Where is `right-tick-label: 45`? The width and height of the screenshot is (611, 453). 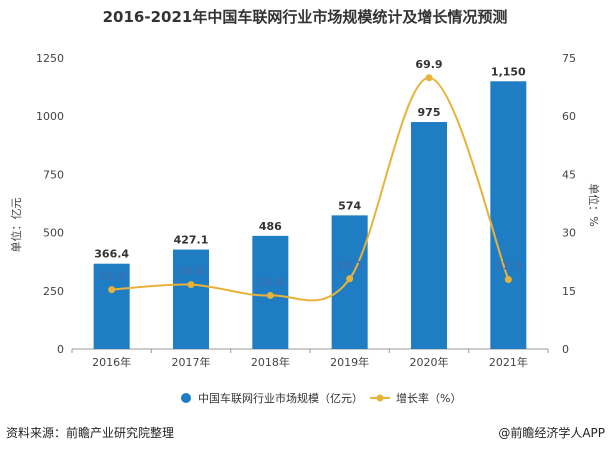
right-tick-label: 45 is located at coordinates (569, 174).